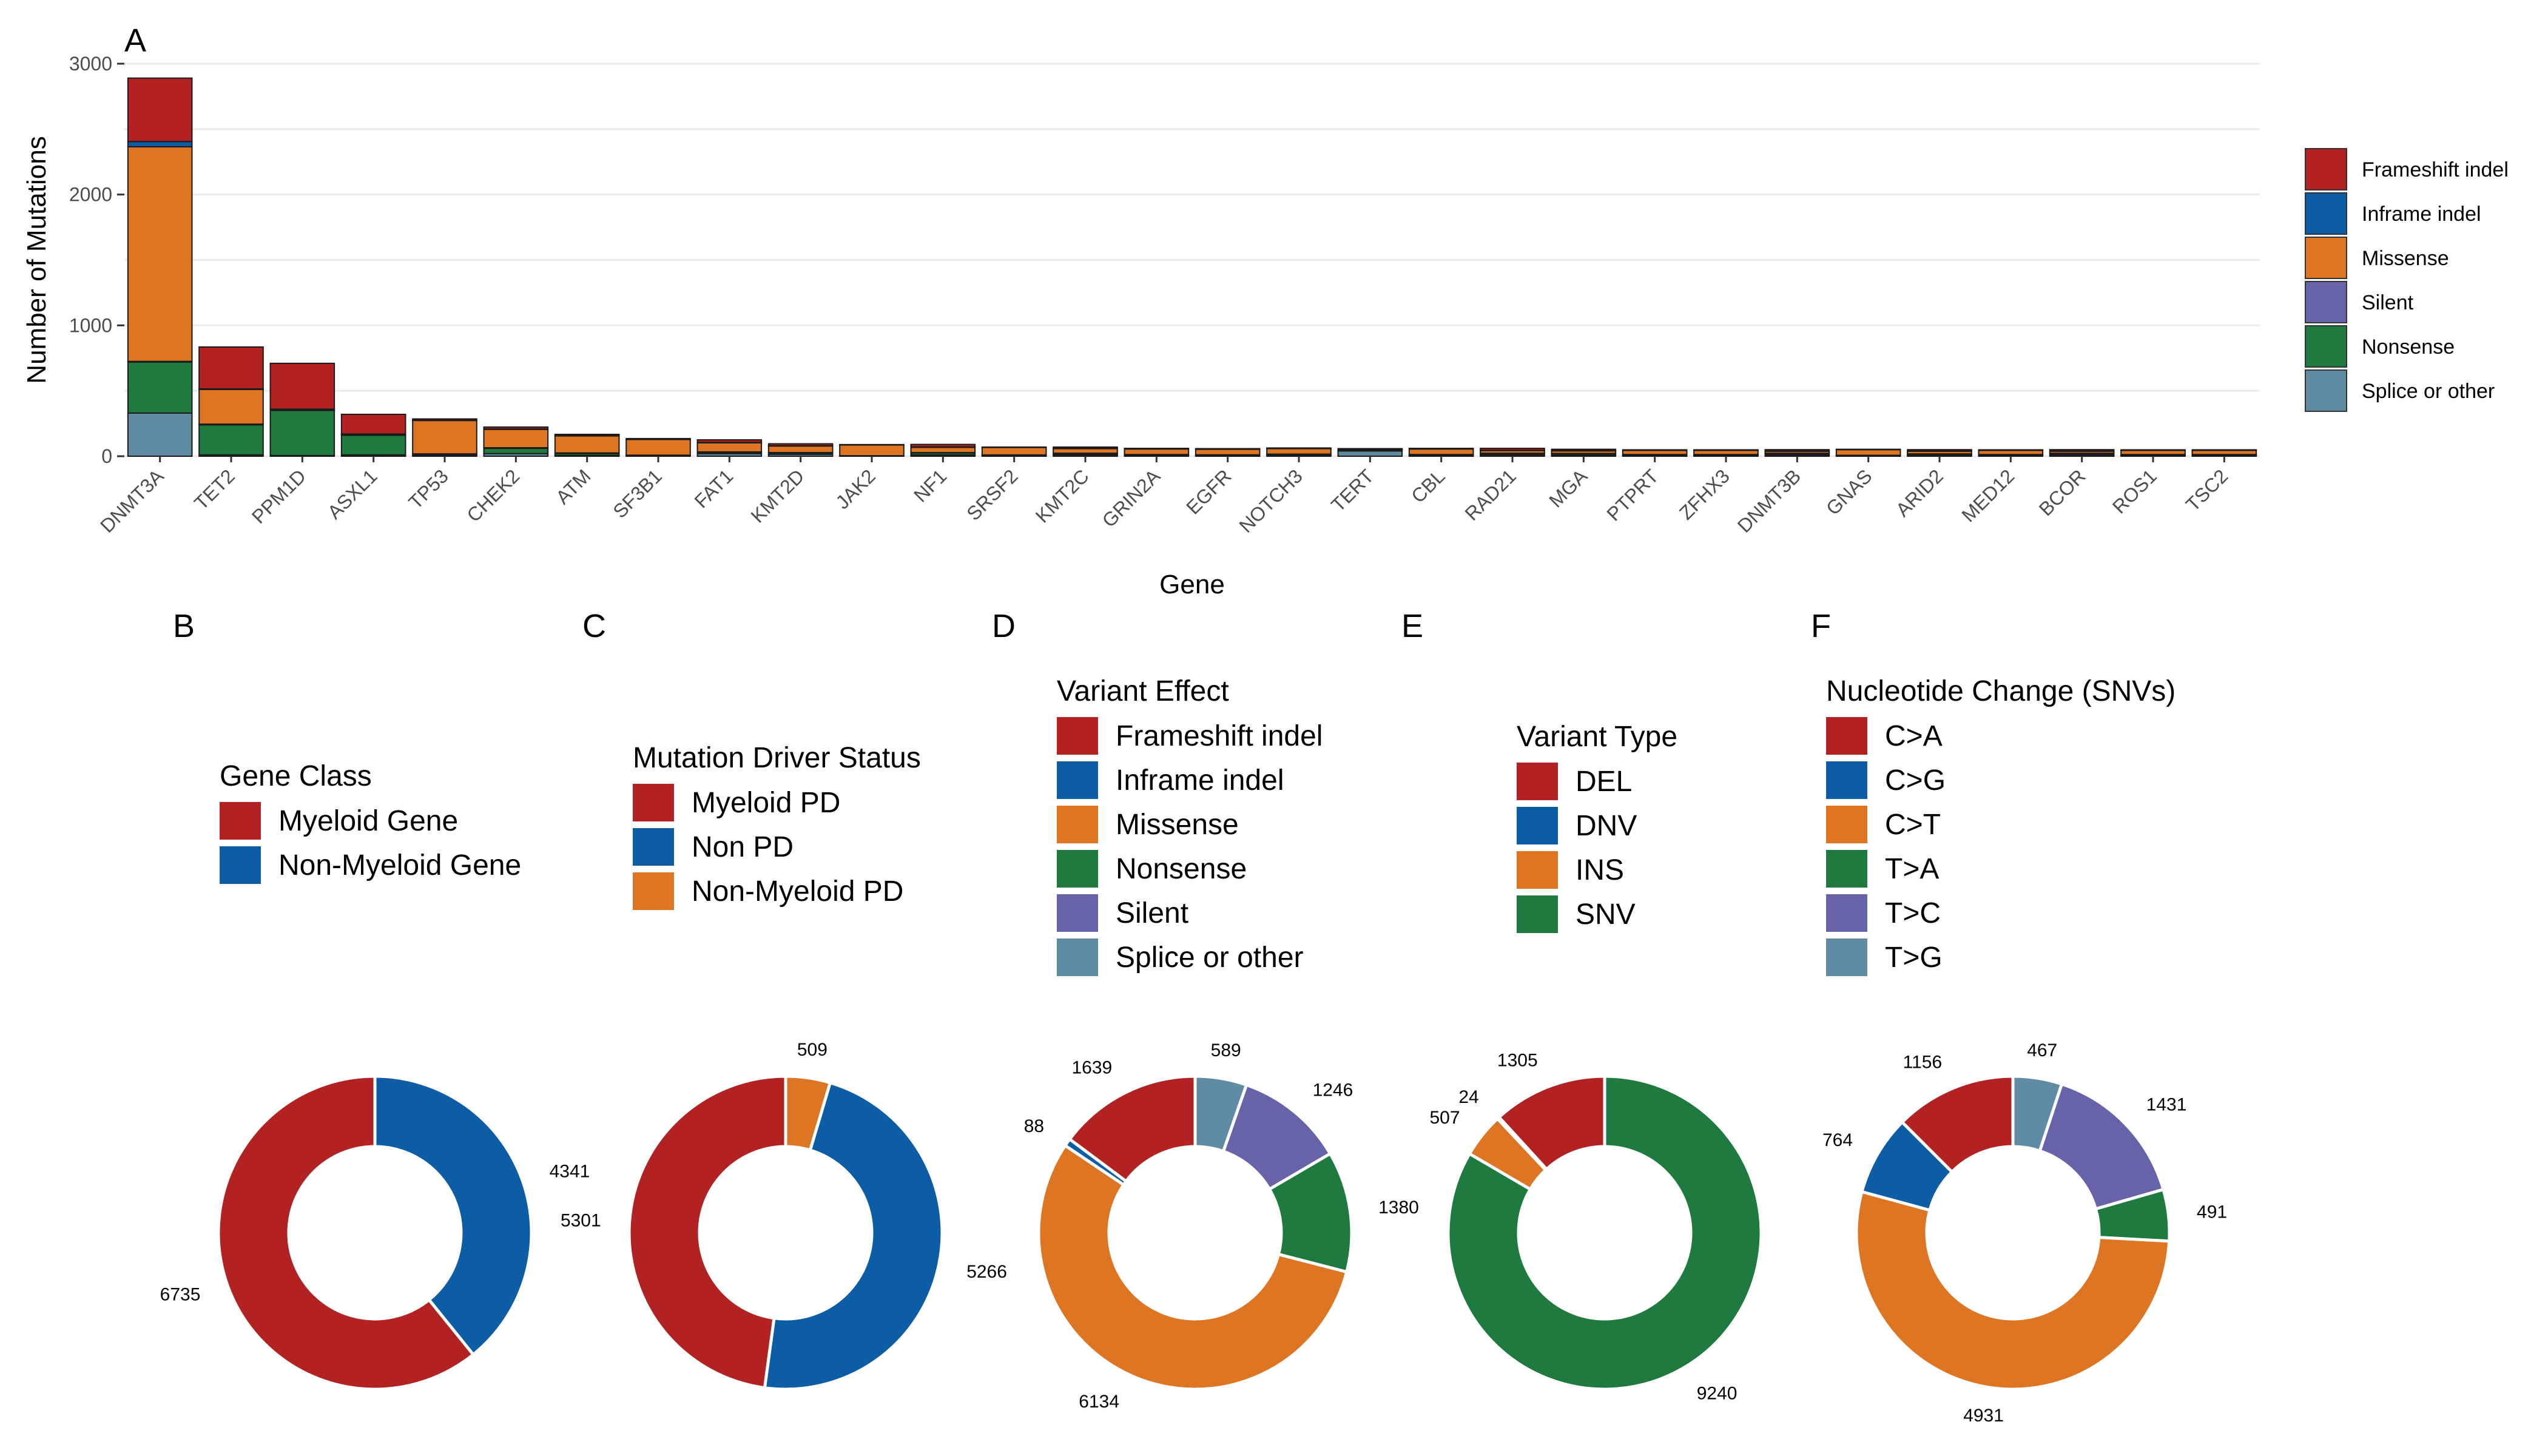  Describe the element at coordinates (1912, 869) in the screenshot. I see `legend-label-t-a: T>A` at that location.